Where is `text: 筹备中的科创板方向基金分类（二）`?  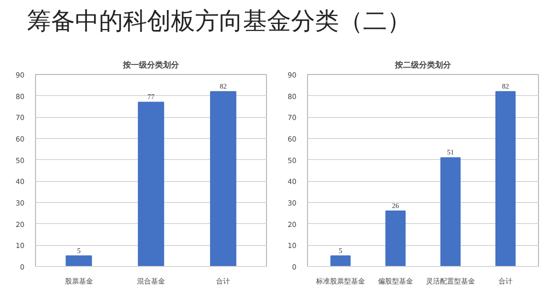
text: 筹备中的科创板方向基金分类（二） is located at coordinates (219, 21).